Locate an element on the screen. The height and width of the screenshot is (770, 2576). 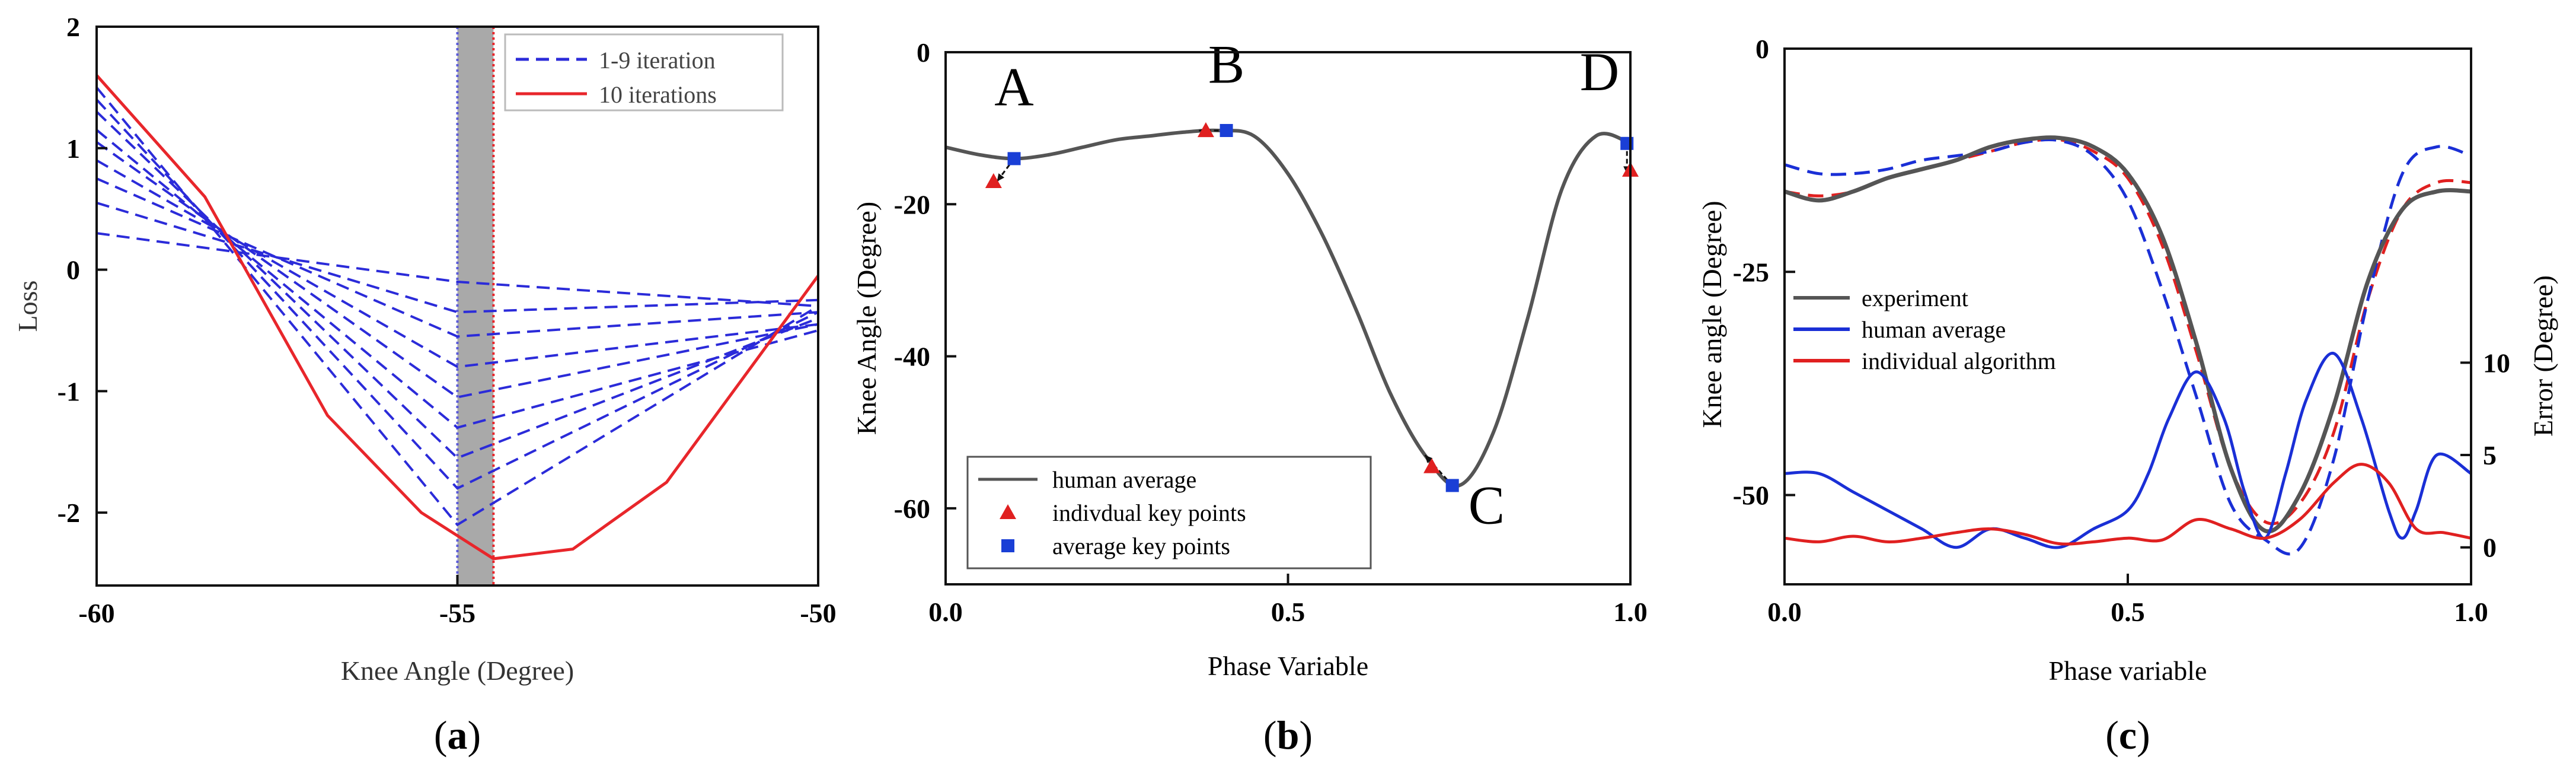
panel-label: (a) is located at coordinates (457, 735).